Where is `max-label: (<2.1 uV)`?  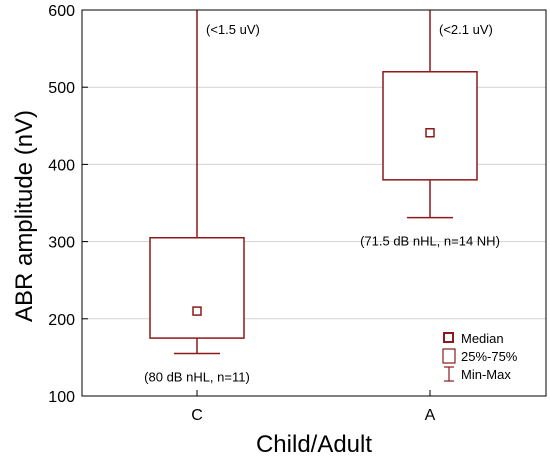 max-label: (<2.1 uV) is located at coordinates (466, 29).